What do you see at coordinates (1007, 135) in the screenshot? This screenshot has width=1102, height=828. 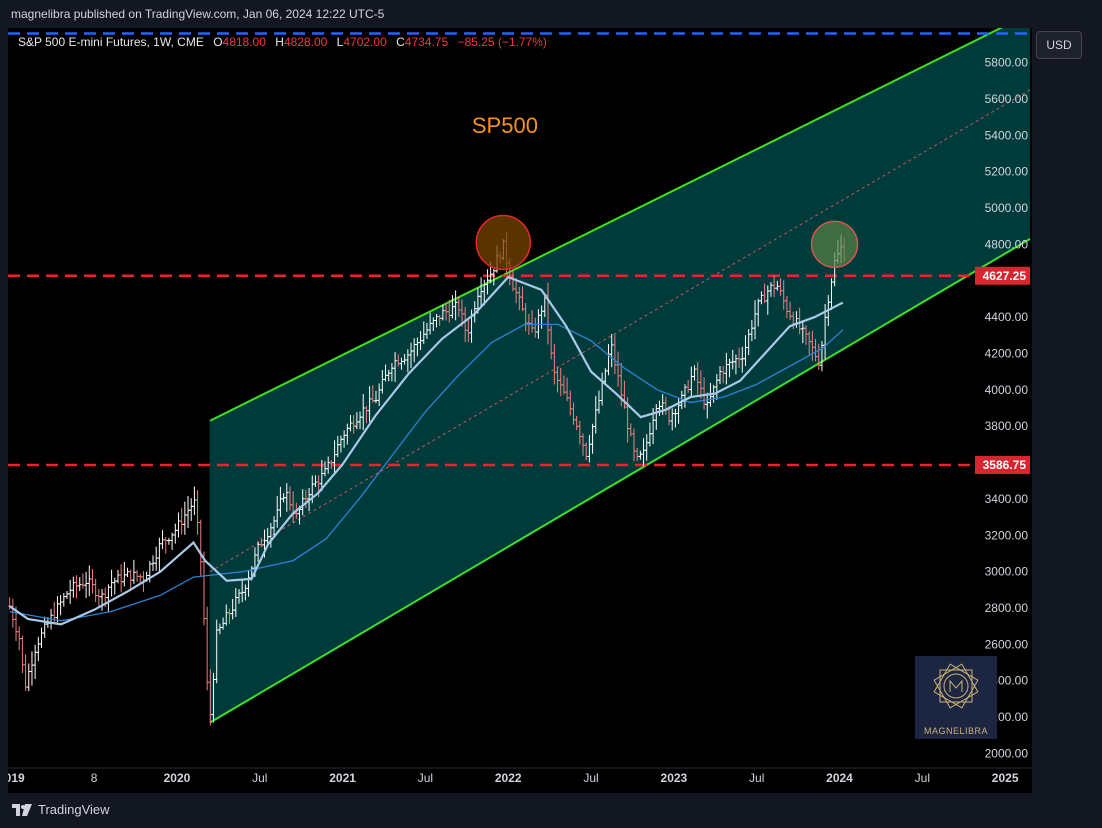 I see `y-tick-17: 5400.00` at bounding box center [1007, 135].